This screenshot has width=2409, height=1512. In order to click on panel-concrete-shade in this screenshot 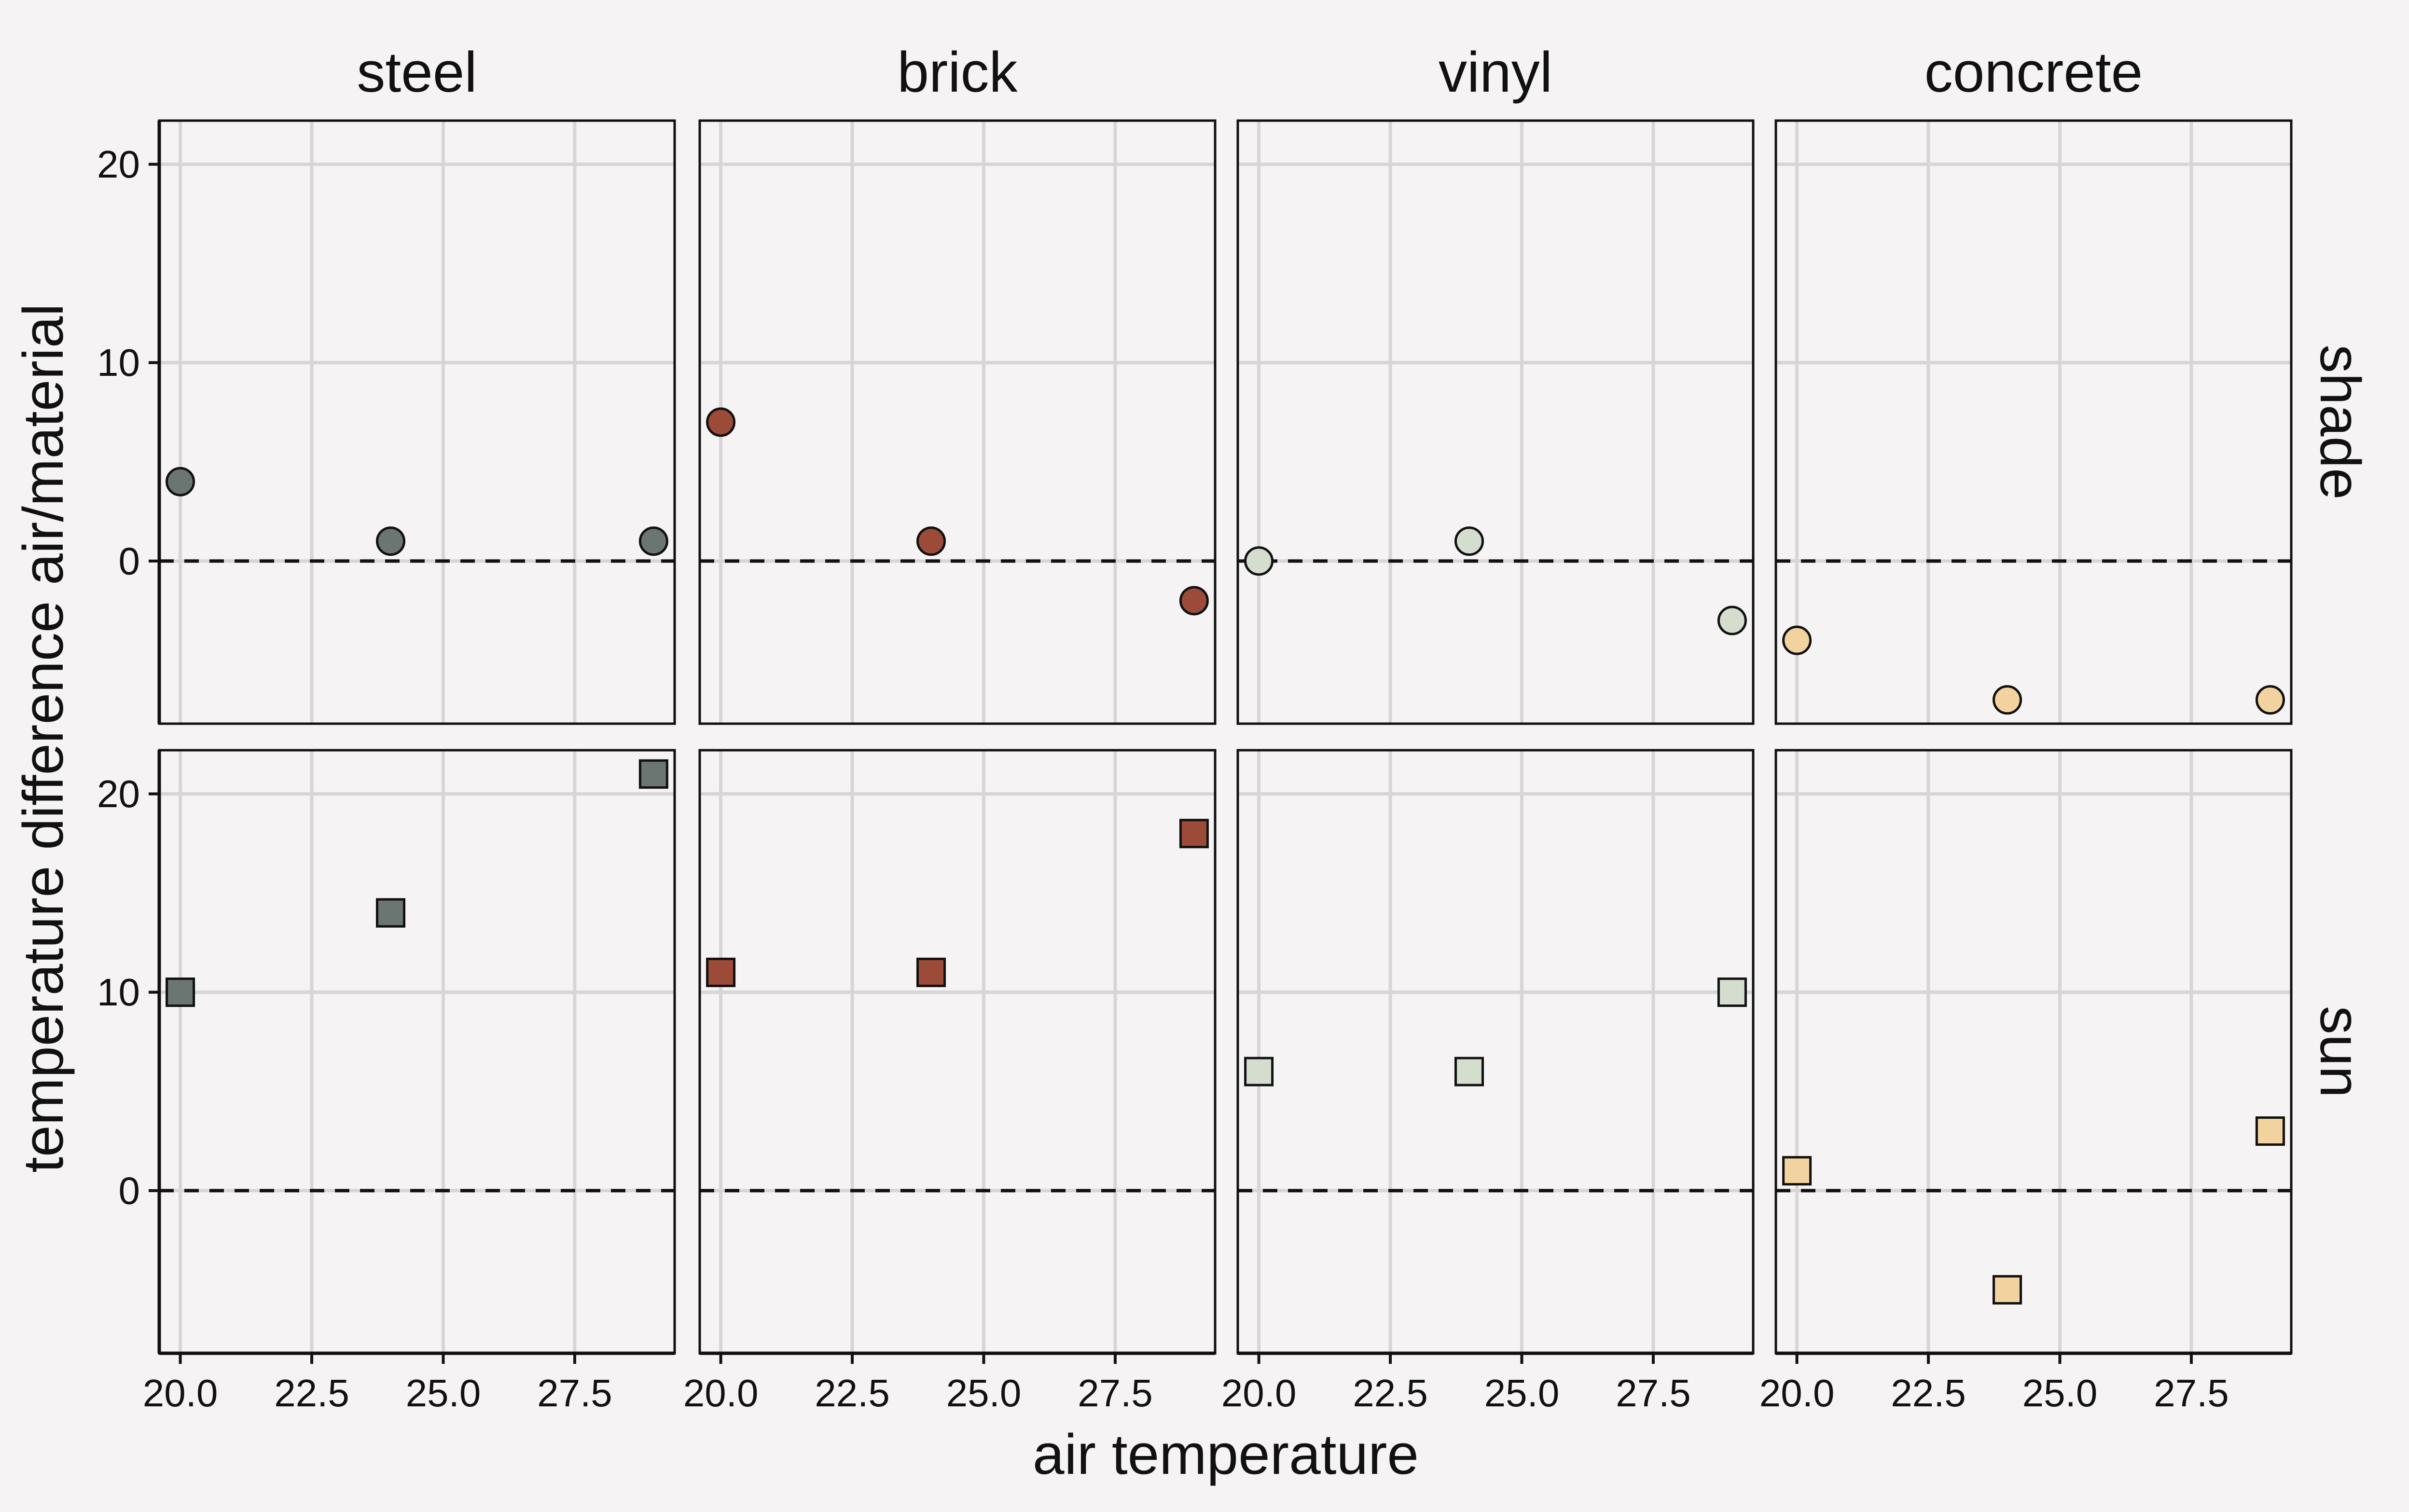, I will do `click(2033, 422)`.